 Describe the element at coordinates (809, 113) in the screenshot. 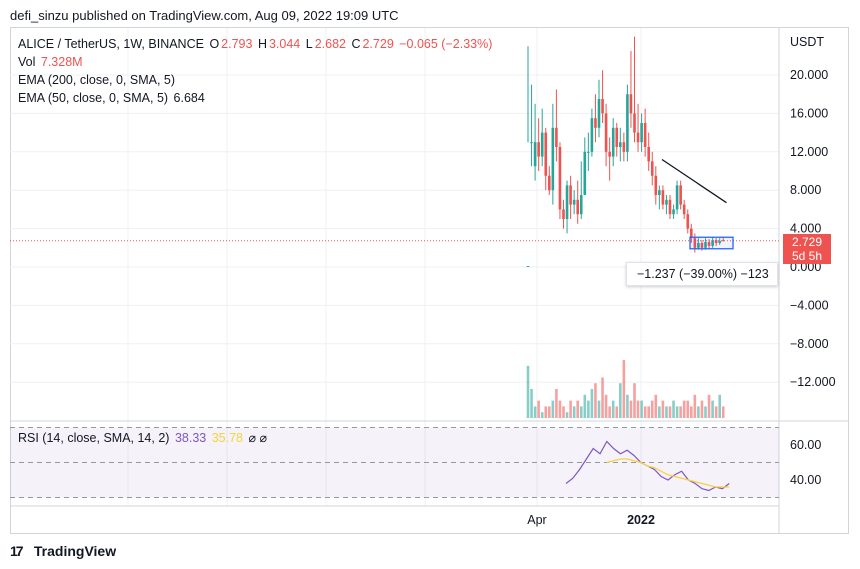

I see `price-axis-tick: 16.000` at that location.